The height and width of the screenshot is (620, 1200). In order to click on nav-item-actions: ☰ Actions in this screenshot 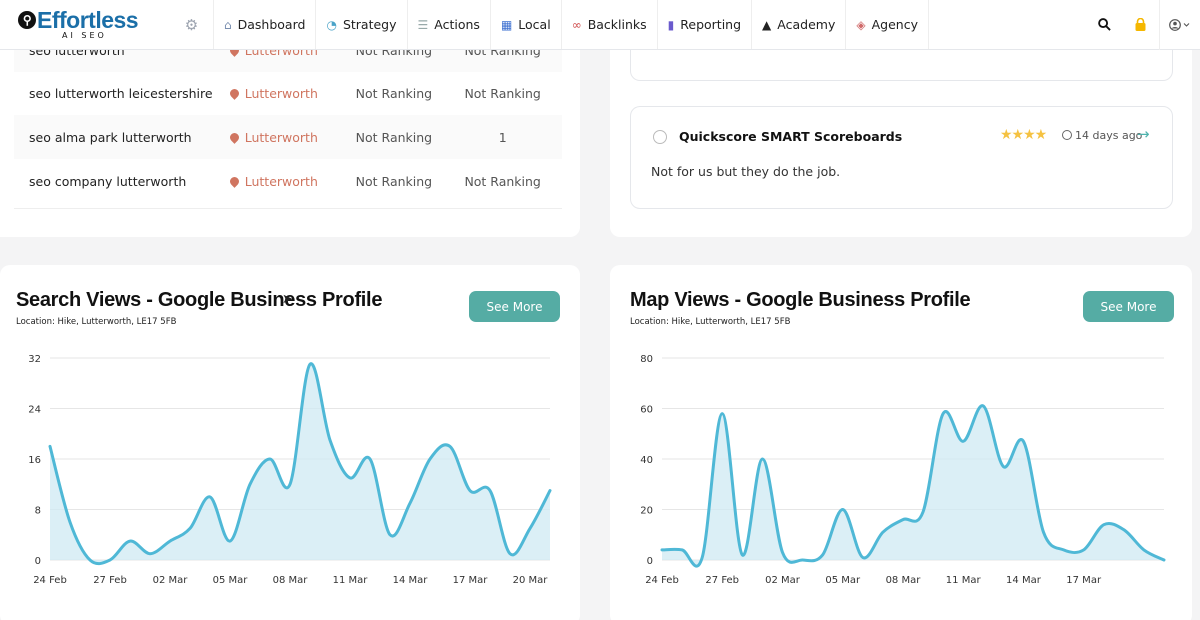, I will do `click(449, 24)`.